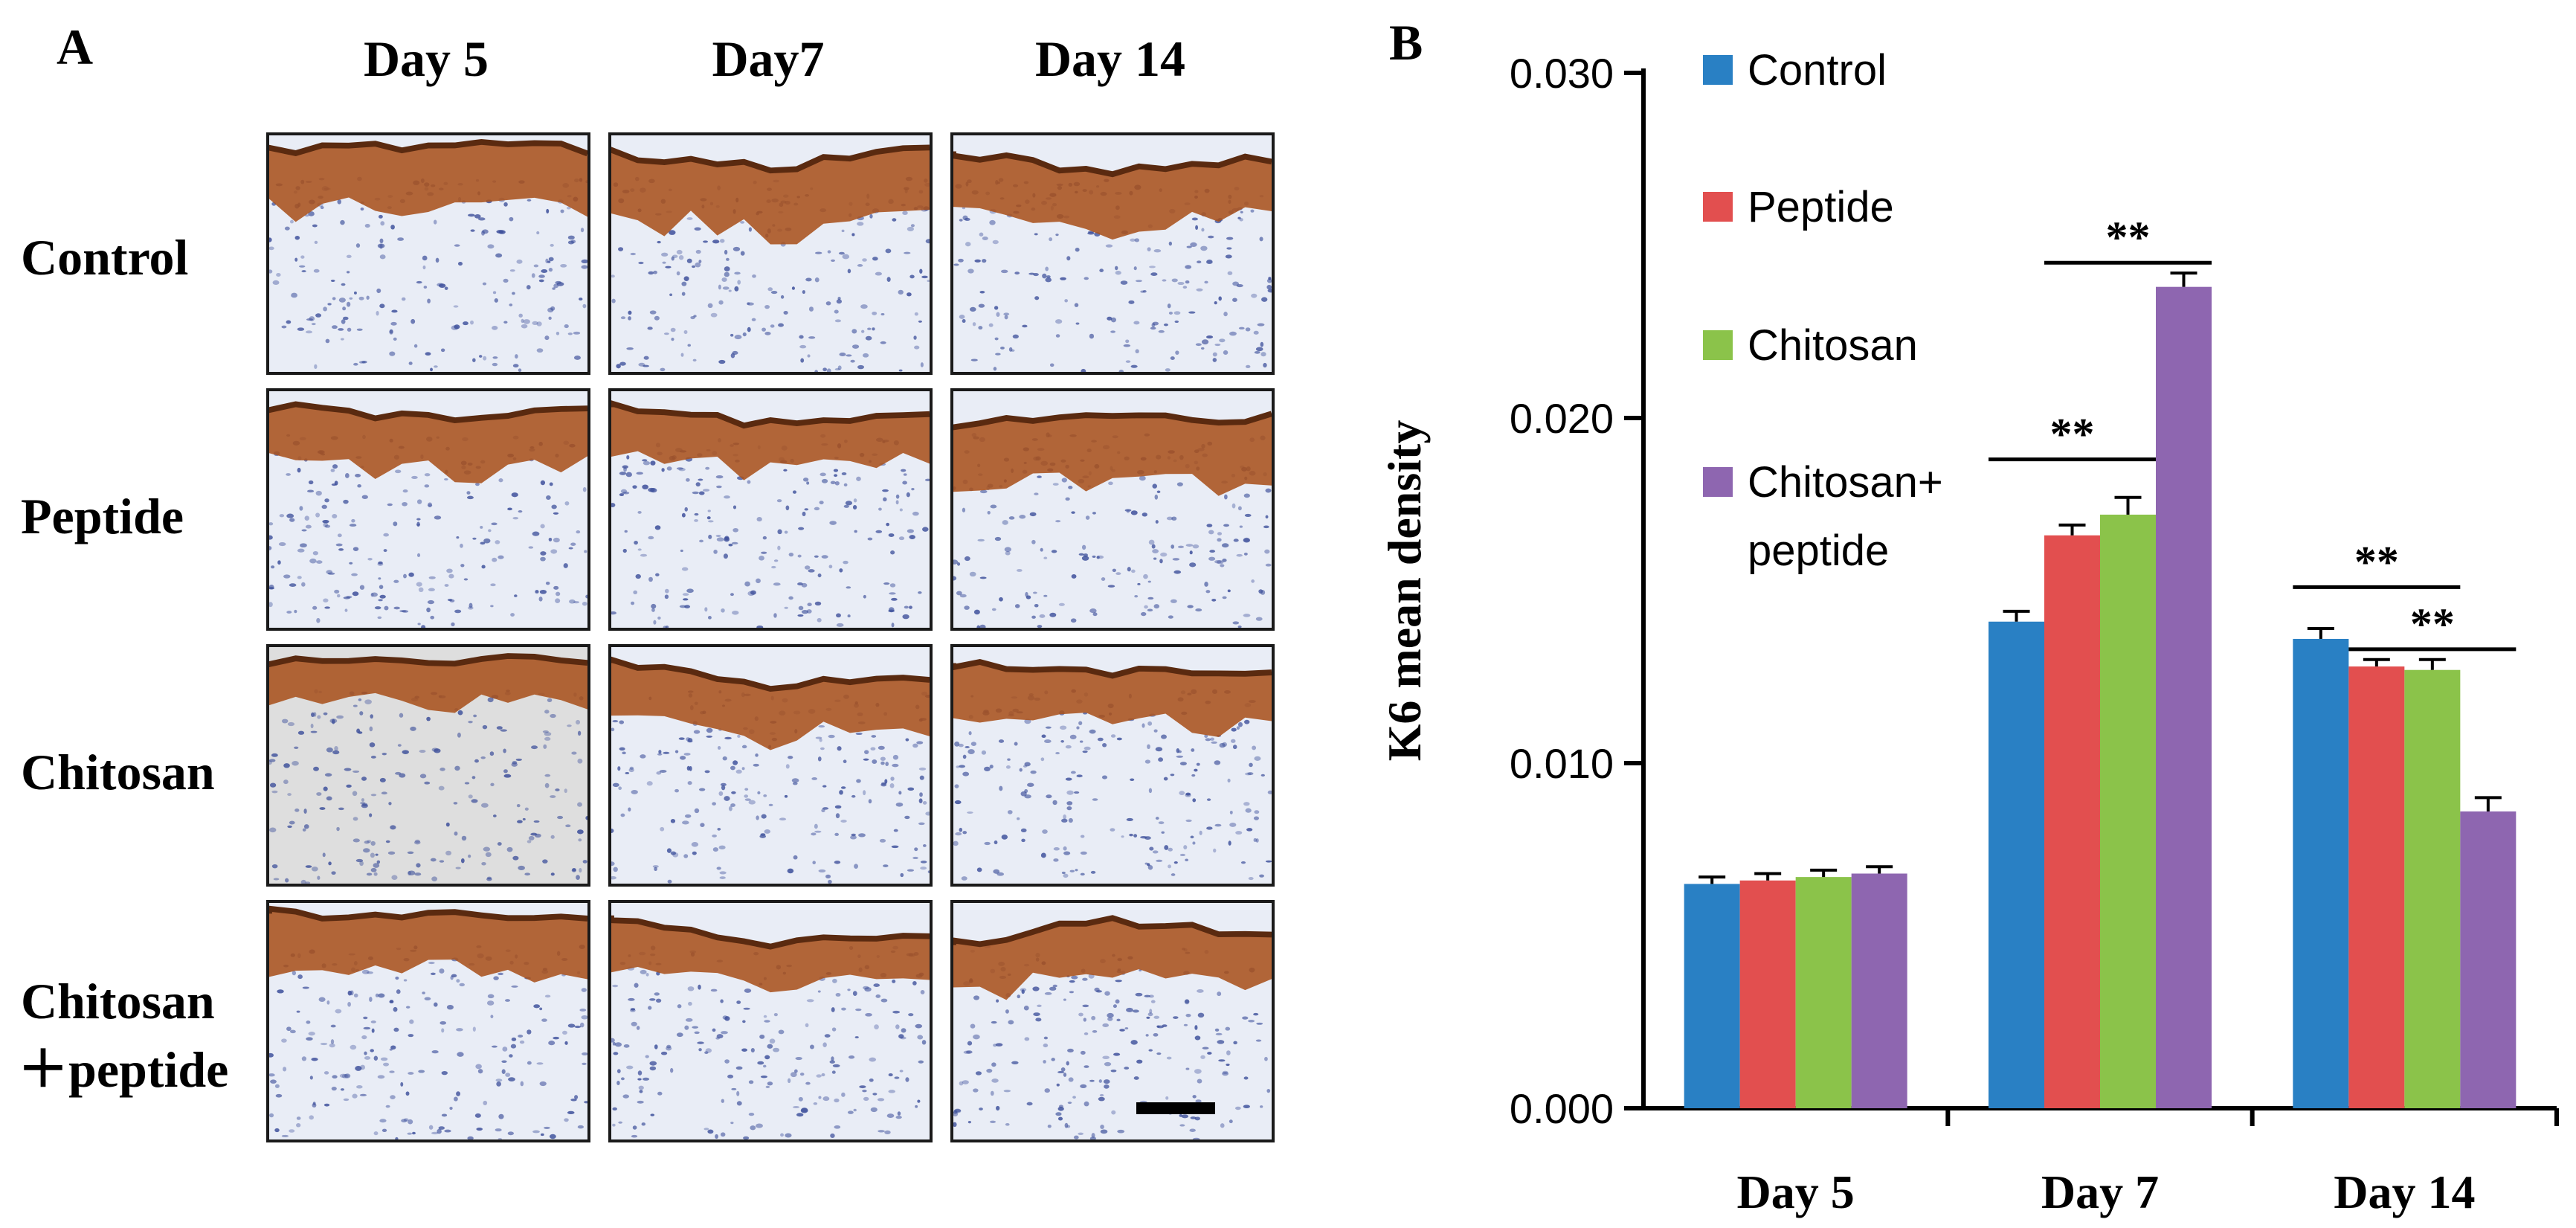 This screenshot has width=2576, height=1228. Describe the element at coordinates (1110, 58) in the screenshot. I see `column-header-day14: Day 14` at that location.